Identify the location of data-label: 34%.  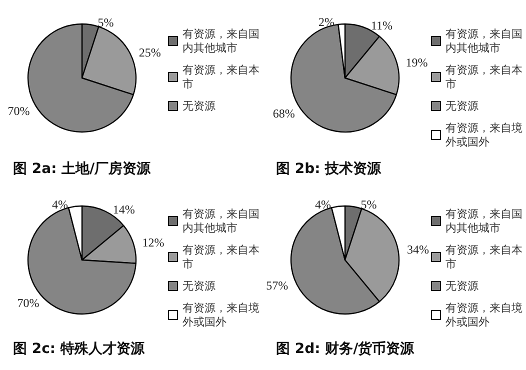
(418, 249).